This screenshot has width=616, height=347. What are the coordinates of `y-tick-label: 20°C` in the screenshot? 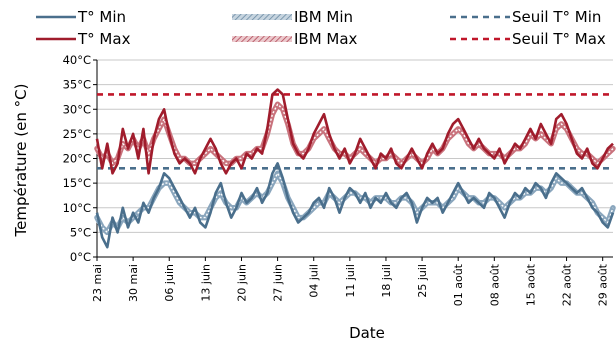 It's located at (77, 159).